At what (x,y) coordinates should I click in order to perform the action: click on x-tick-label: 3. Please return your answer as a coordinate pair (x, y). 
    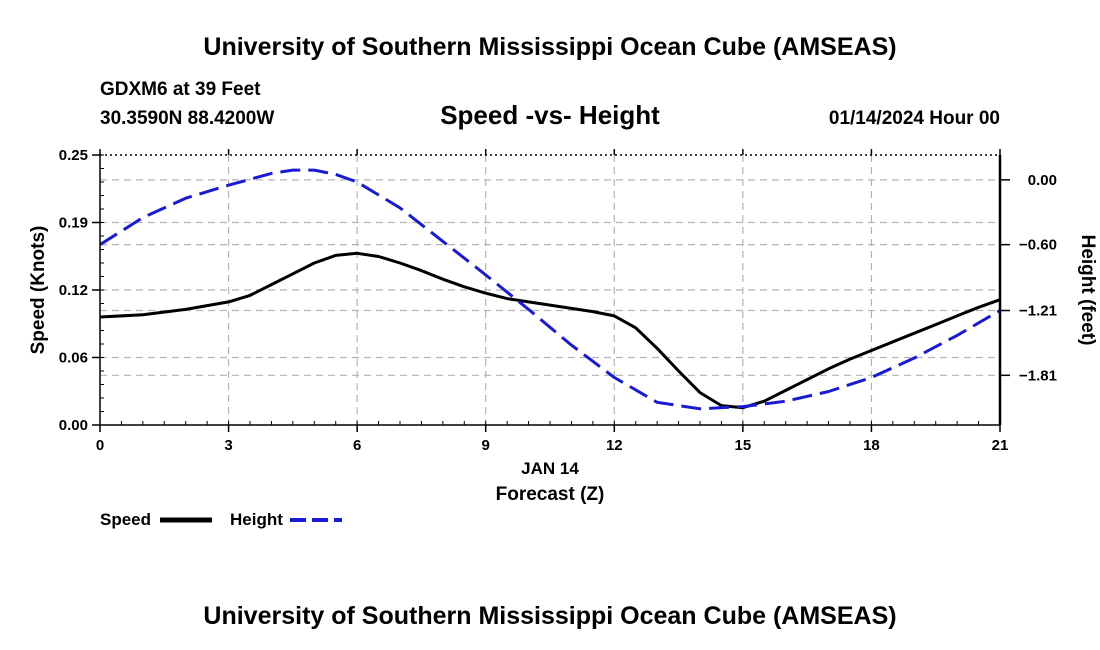
    Looking at the image, I should click on (228, 445).